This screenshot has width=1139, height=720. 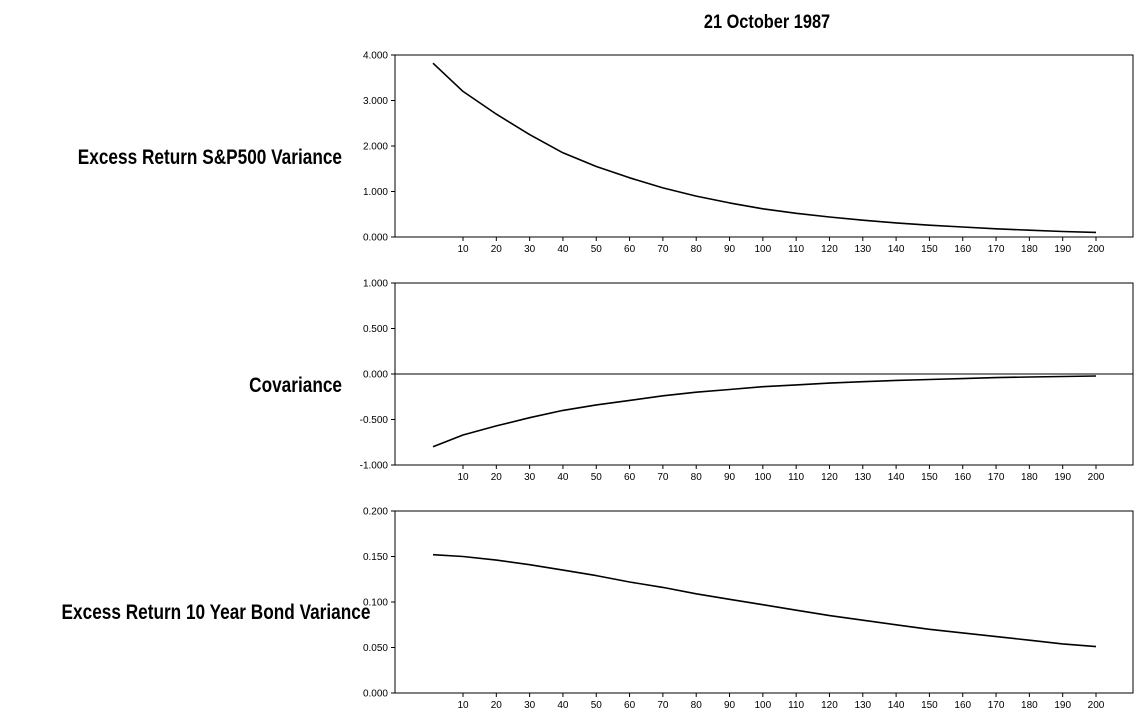 I want to click on panel-0-xtick-label-11: 120, so click(x=829, y=249).